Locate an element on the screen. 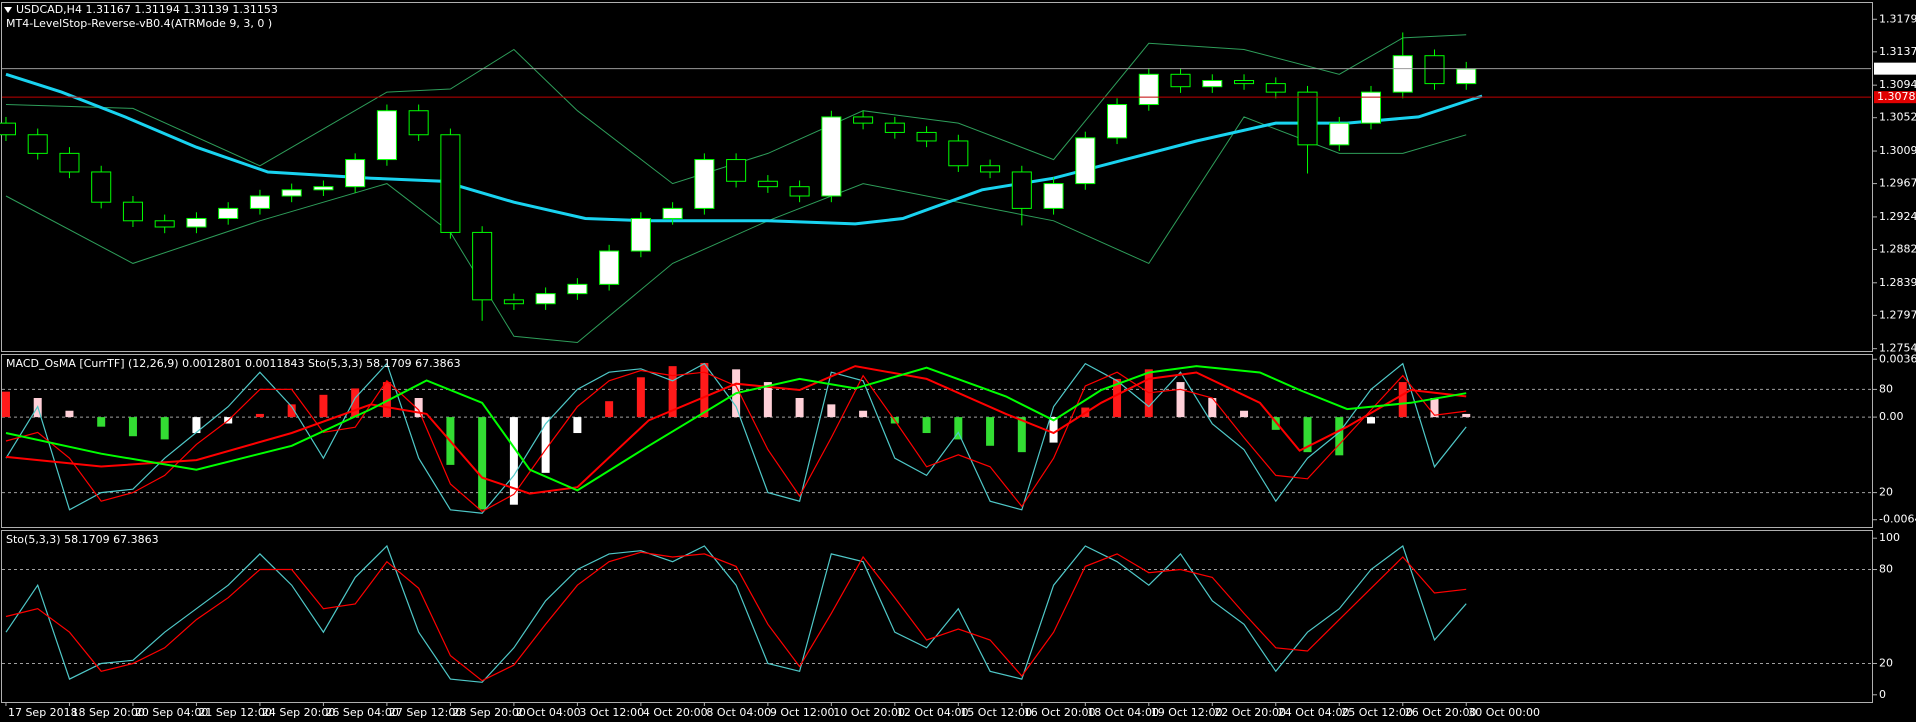 This screenshot has height=722, width=1916. x-tick-label: 27 Sep 12:00 is located at coordinates (425, 712).